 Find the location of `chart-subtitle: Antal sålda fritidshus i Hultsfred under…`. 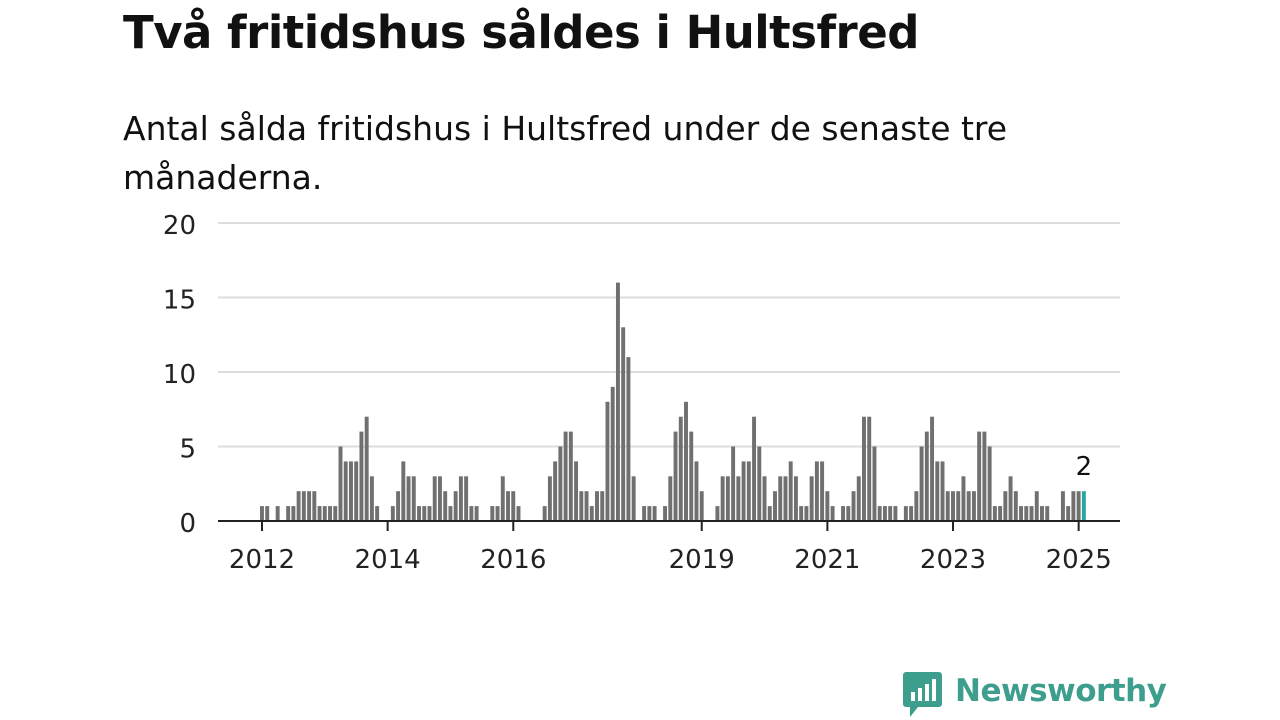

chart-subtitle: Antal sålda fritidshus i Hultsfred under… is located at coordinates (565, 153).